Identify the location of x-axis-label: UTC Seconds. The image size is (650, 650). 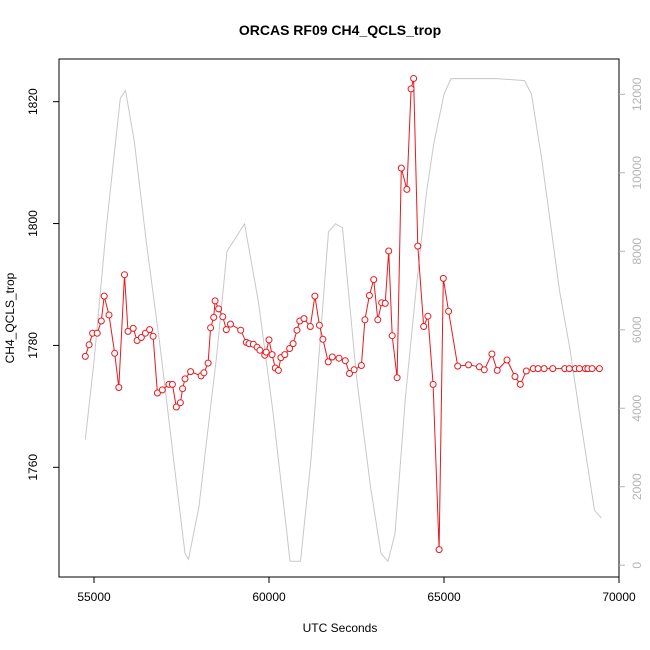
(340, 628).